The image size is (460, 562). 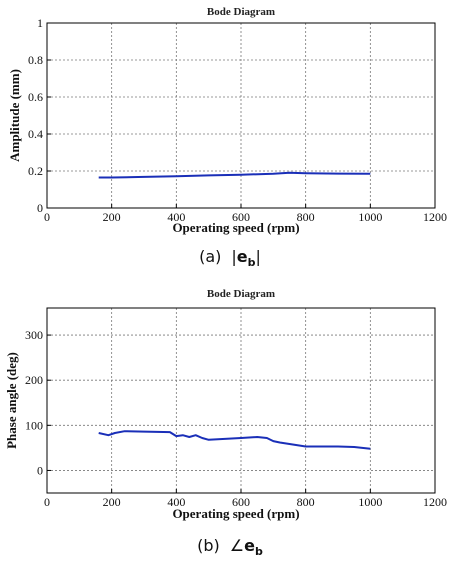 What do you see at coordinates (35, 171) in the screenshot?
I see `y-tick-label: 0.2` at bounding box center [35, 171].